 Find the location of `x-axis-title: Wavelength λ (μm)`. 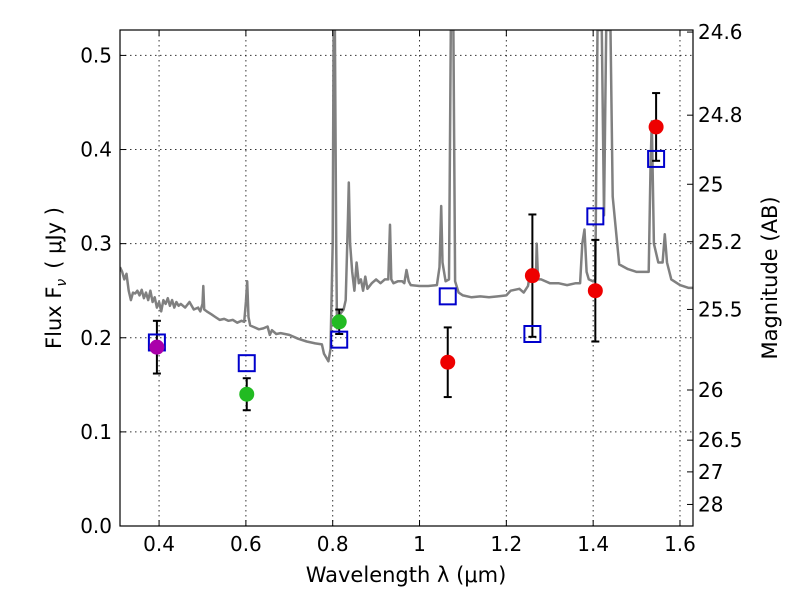

x-axis-title: Wavelength λ (μm) is located at coordinates (406, 575).